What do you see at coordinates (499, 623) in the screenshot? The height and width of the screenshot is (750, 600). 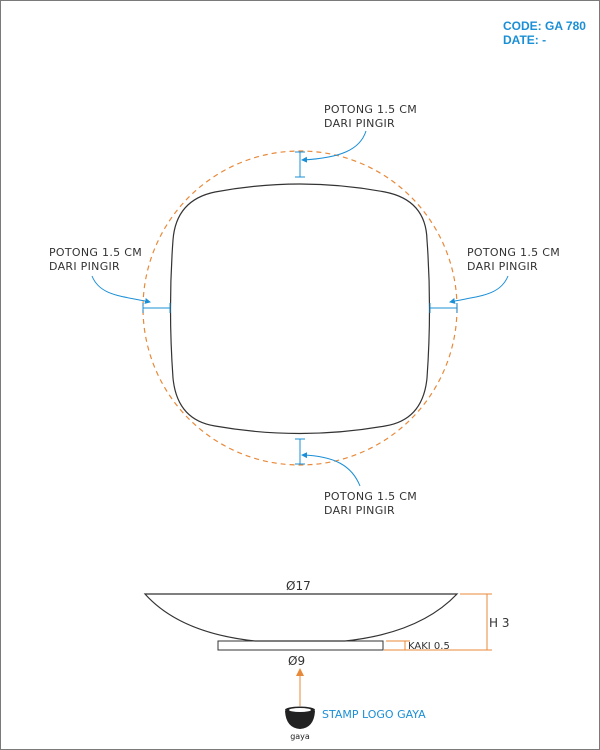 I see `height-label: H 3` at bounding box center [499, 623].